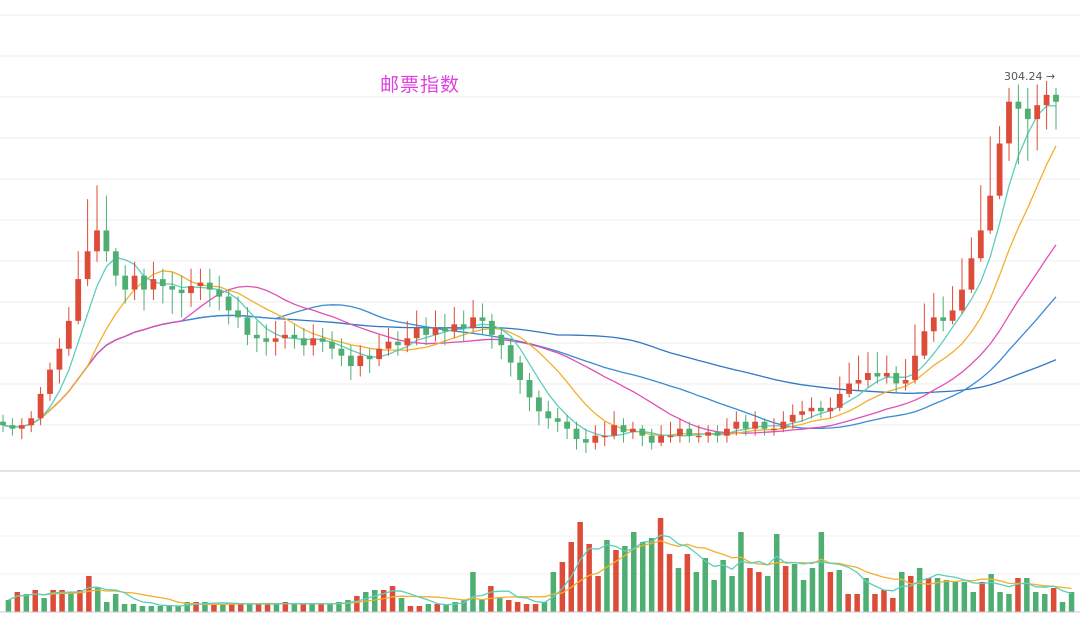 The image size is (1080, 623). What do you see at coordinates (1030, 76) in the screenshot?
I see `last-price-label: 304.24 →` at bounding box center [1030, 76].